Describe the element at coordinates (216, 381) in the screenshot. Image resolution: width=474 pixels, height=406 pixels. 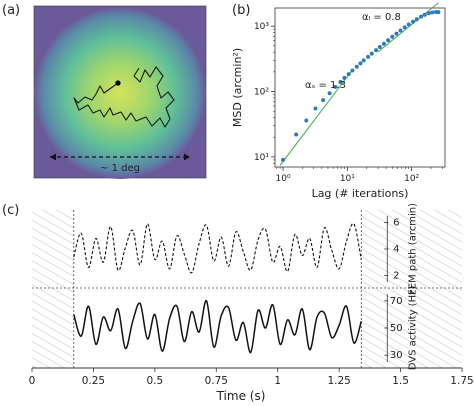
I see `time-x-tick-label: 0.75` at that location.